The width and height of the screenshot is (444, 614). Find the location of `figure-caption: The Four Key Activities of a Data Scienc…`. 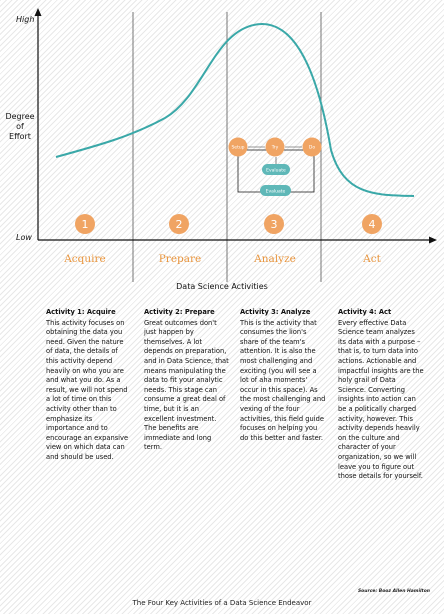

figure-caption: The Four Key Activities of a Data Scienc… is located at coordinates (222, 603).